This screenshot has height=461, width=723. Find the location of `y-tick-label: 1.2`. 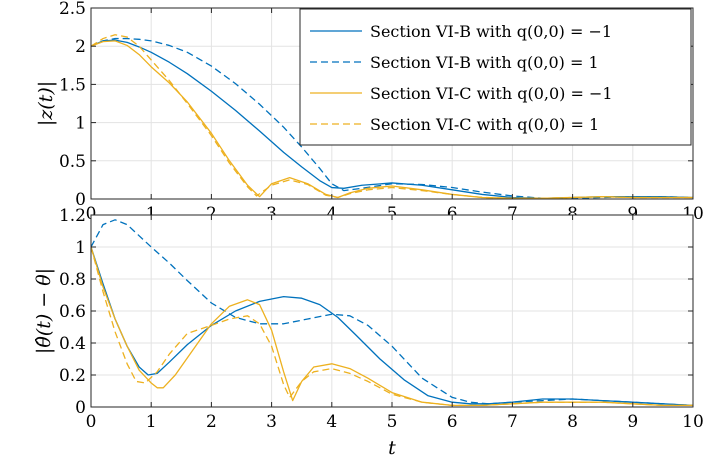

y-tick-label: 1.2 is located at coordinates (72, 216).